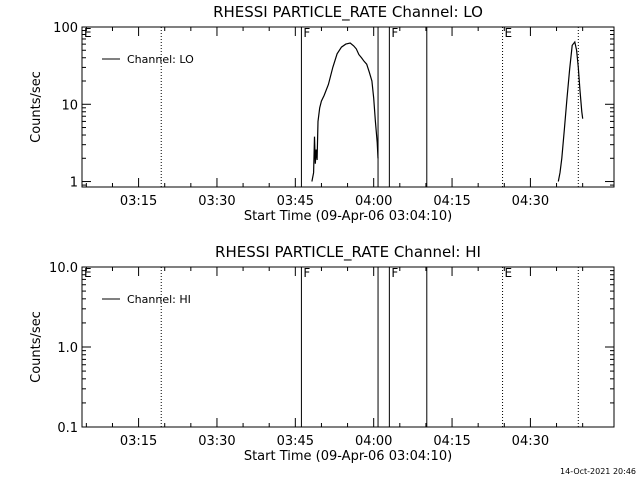 This screenshot has height=484, width=640. Describe the element at coordinates (63, 268) in the screenshot. I see `y-tick-label: 10.0` at that location.